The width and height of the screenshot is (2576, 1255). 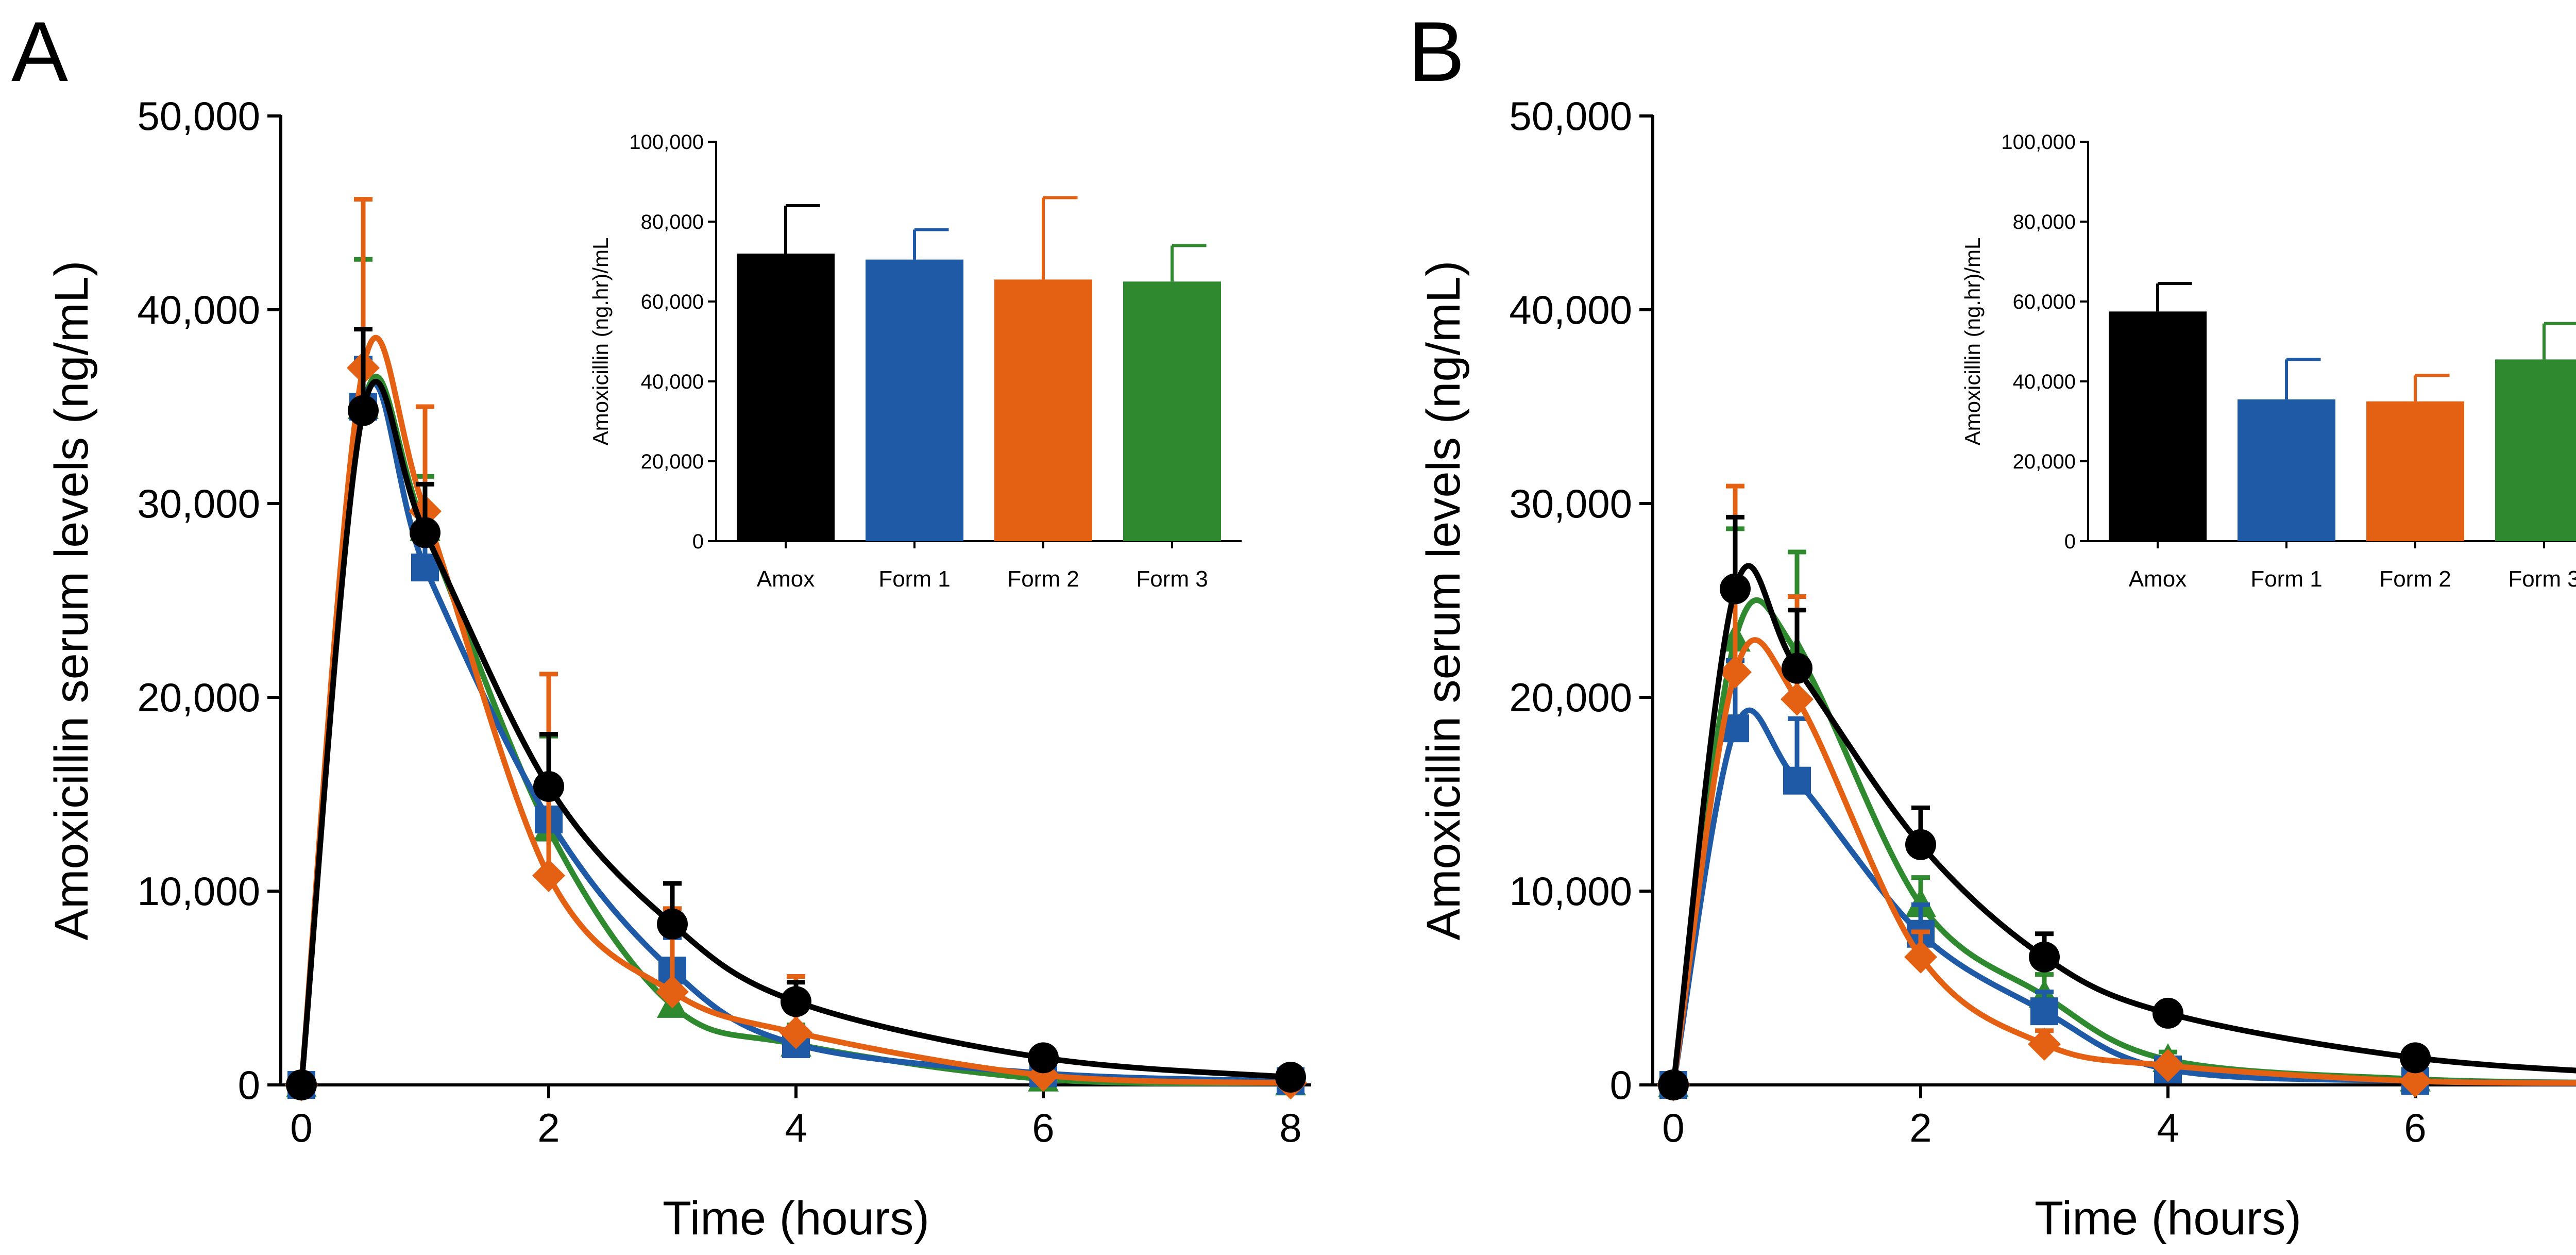 What do you see at coordinates (1436, 51) in the screenshot?
I see `panel-label-b: B` at bounding box center [1436, 51].